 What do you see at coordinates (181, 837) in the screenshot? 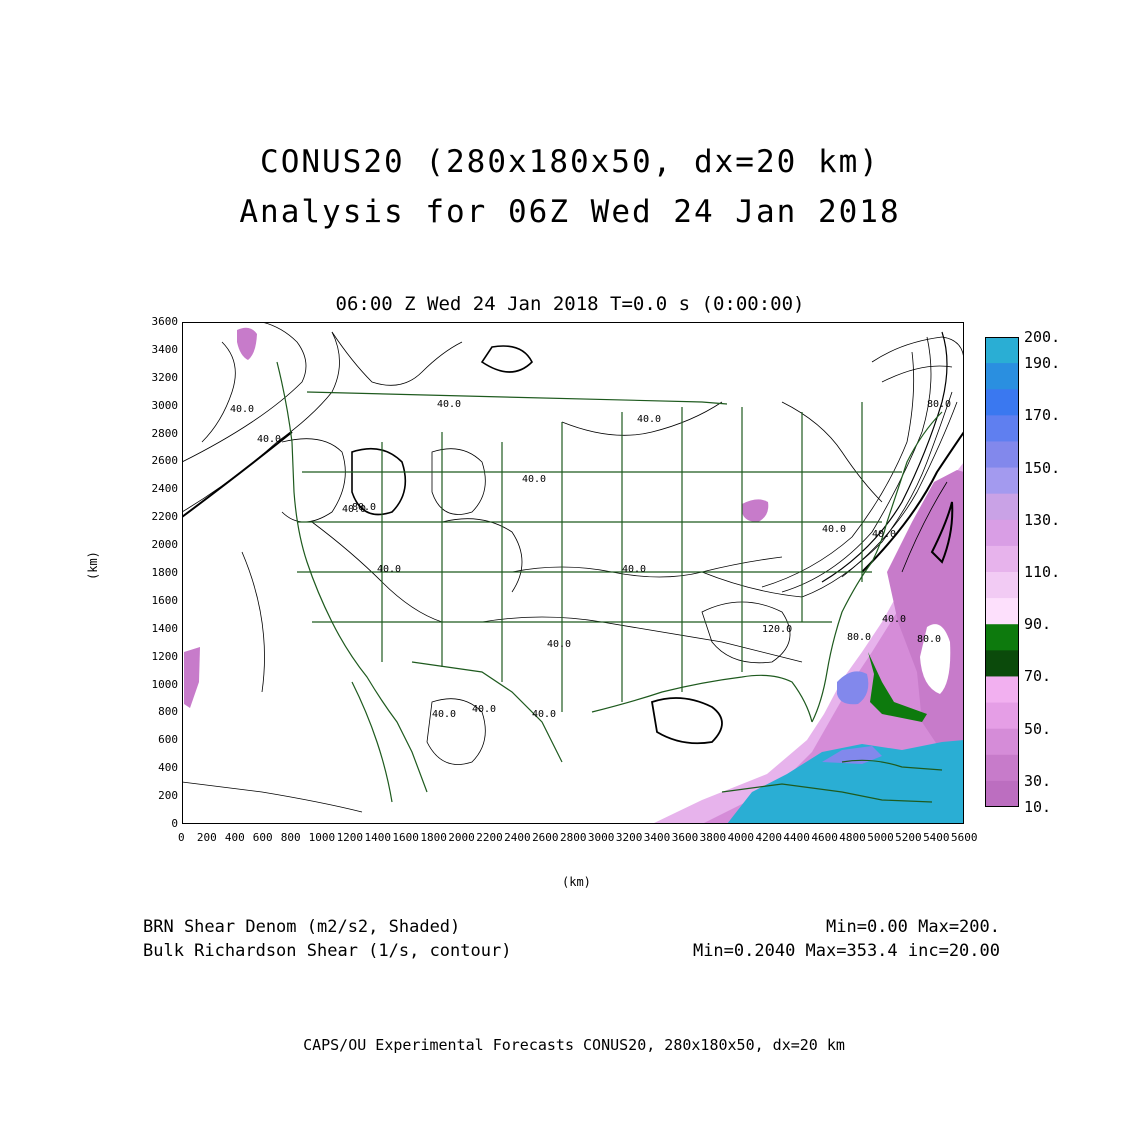
I see `x-tick-label: 0` at bounding box center [181, 837].